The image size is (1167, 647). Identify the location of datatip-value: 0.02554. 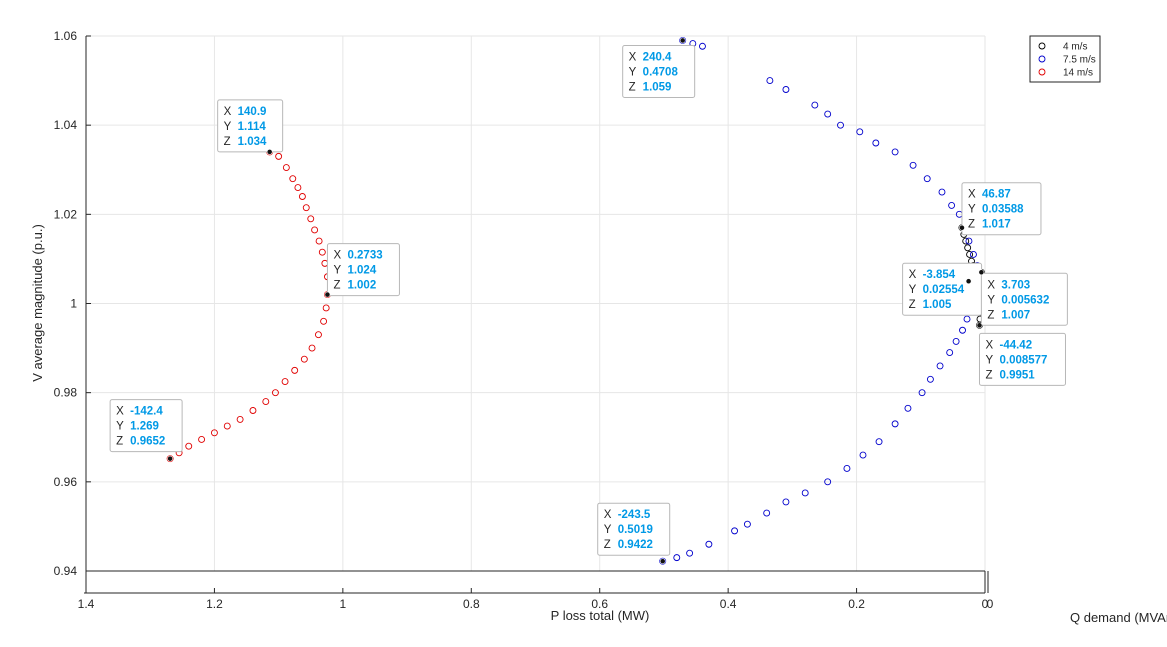
(944, 290).